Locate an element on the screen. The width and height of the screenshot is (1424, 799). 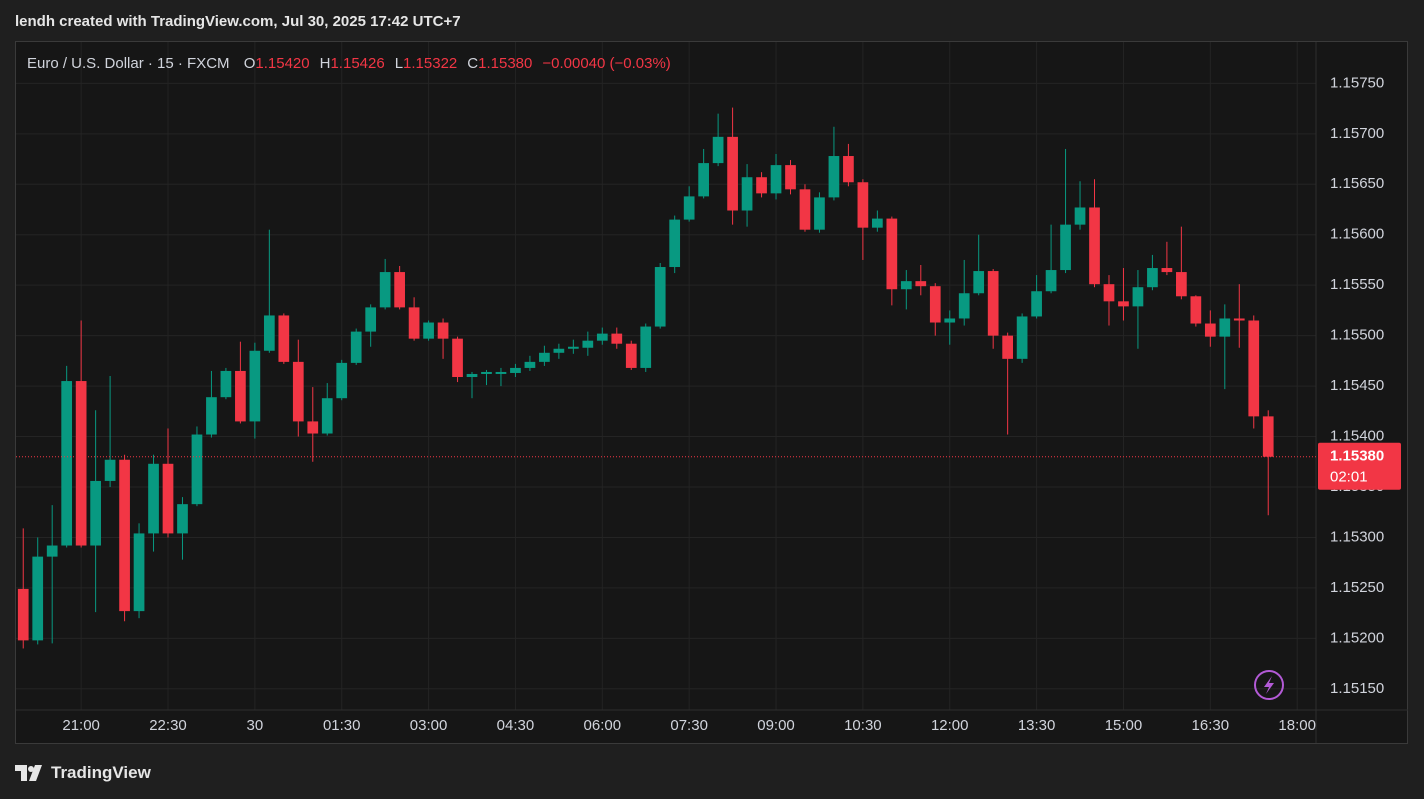
field-key: C is located at coordinates (473, 63).